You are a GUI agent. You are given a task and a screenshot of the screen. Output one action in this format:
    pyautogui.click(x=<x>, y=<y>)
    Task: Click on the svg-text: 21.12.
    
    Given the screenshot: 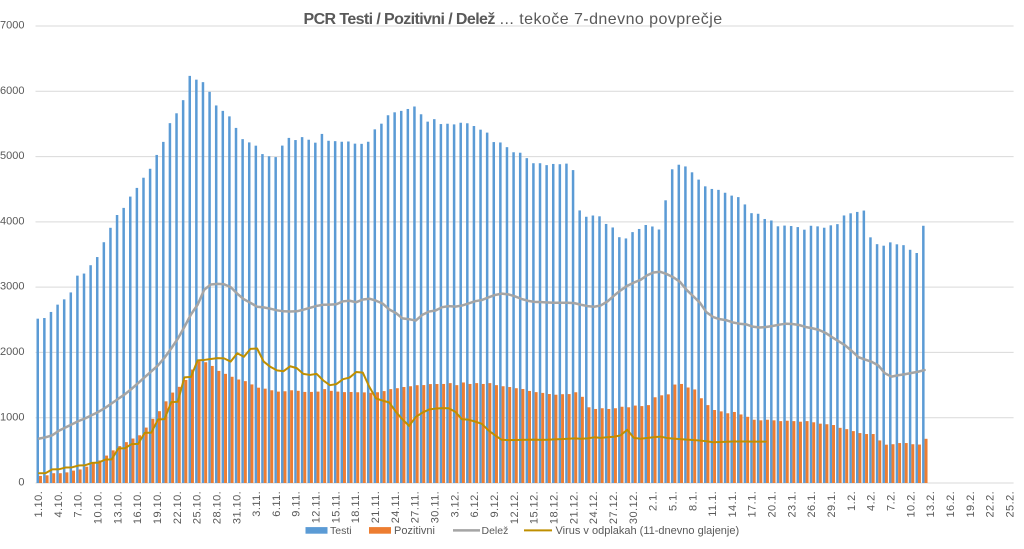 What is the action you would take?
    pyautogui.click(x=574, y=507)
    